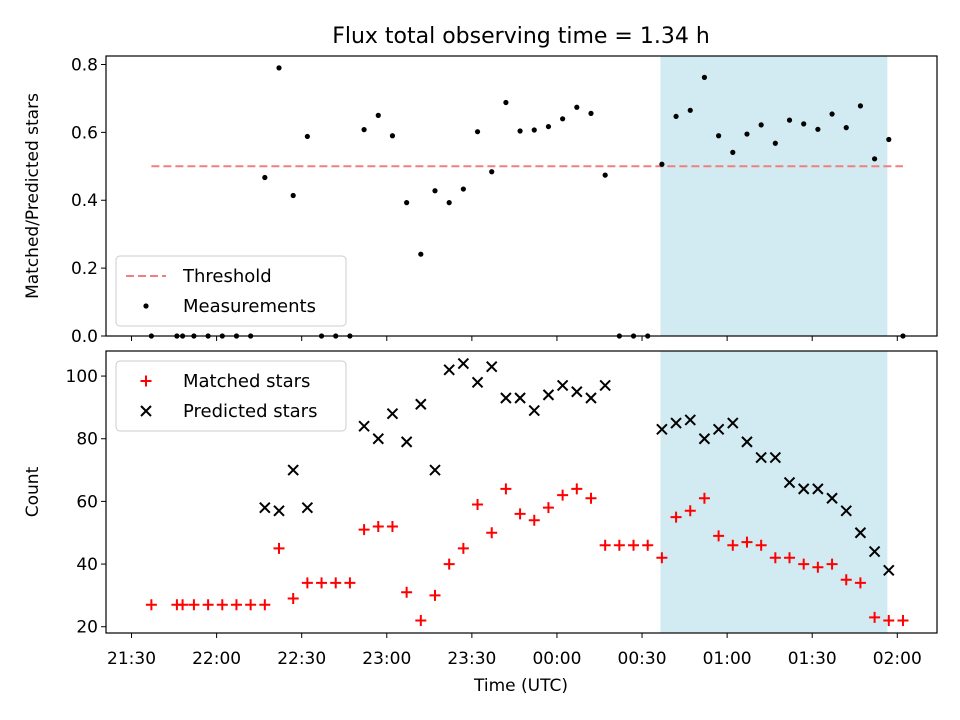  I want to click on y-tick-label: 0.6, so click(84, 133).